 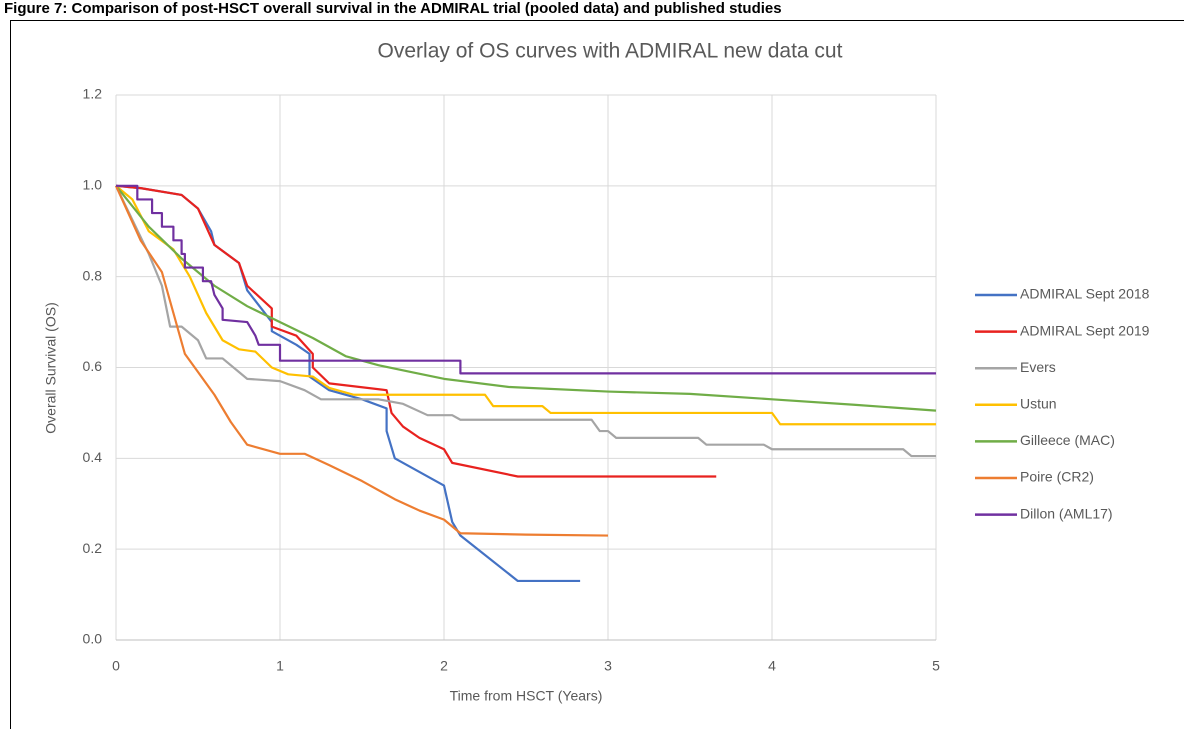 I want to click on y-tick-label: 0.4, so click(x=93, y=457).